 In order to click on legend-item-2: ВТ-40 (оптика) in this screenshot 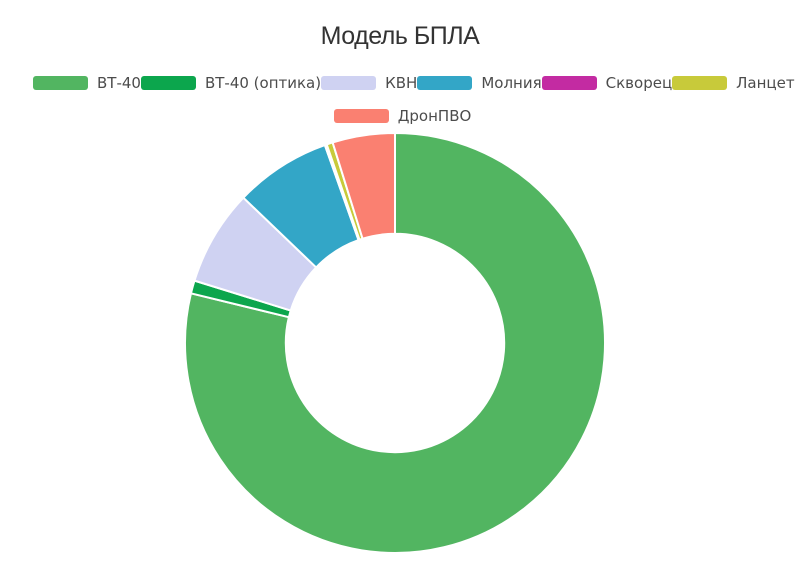, I will do `click(231, 83)`.